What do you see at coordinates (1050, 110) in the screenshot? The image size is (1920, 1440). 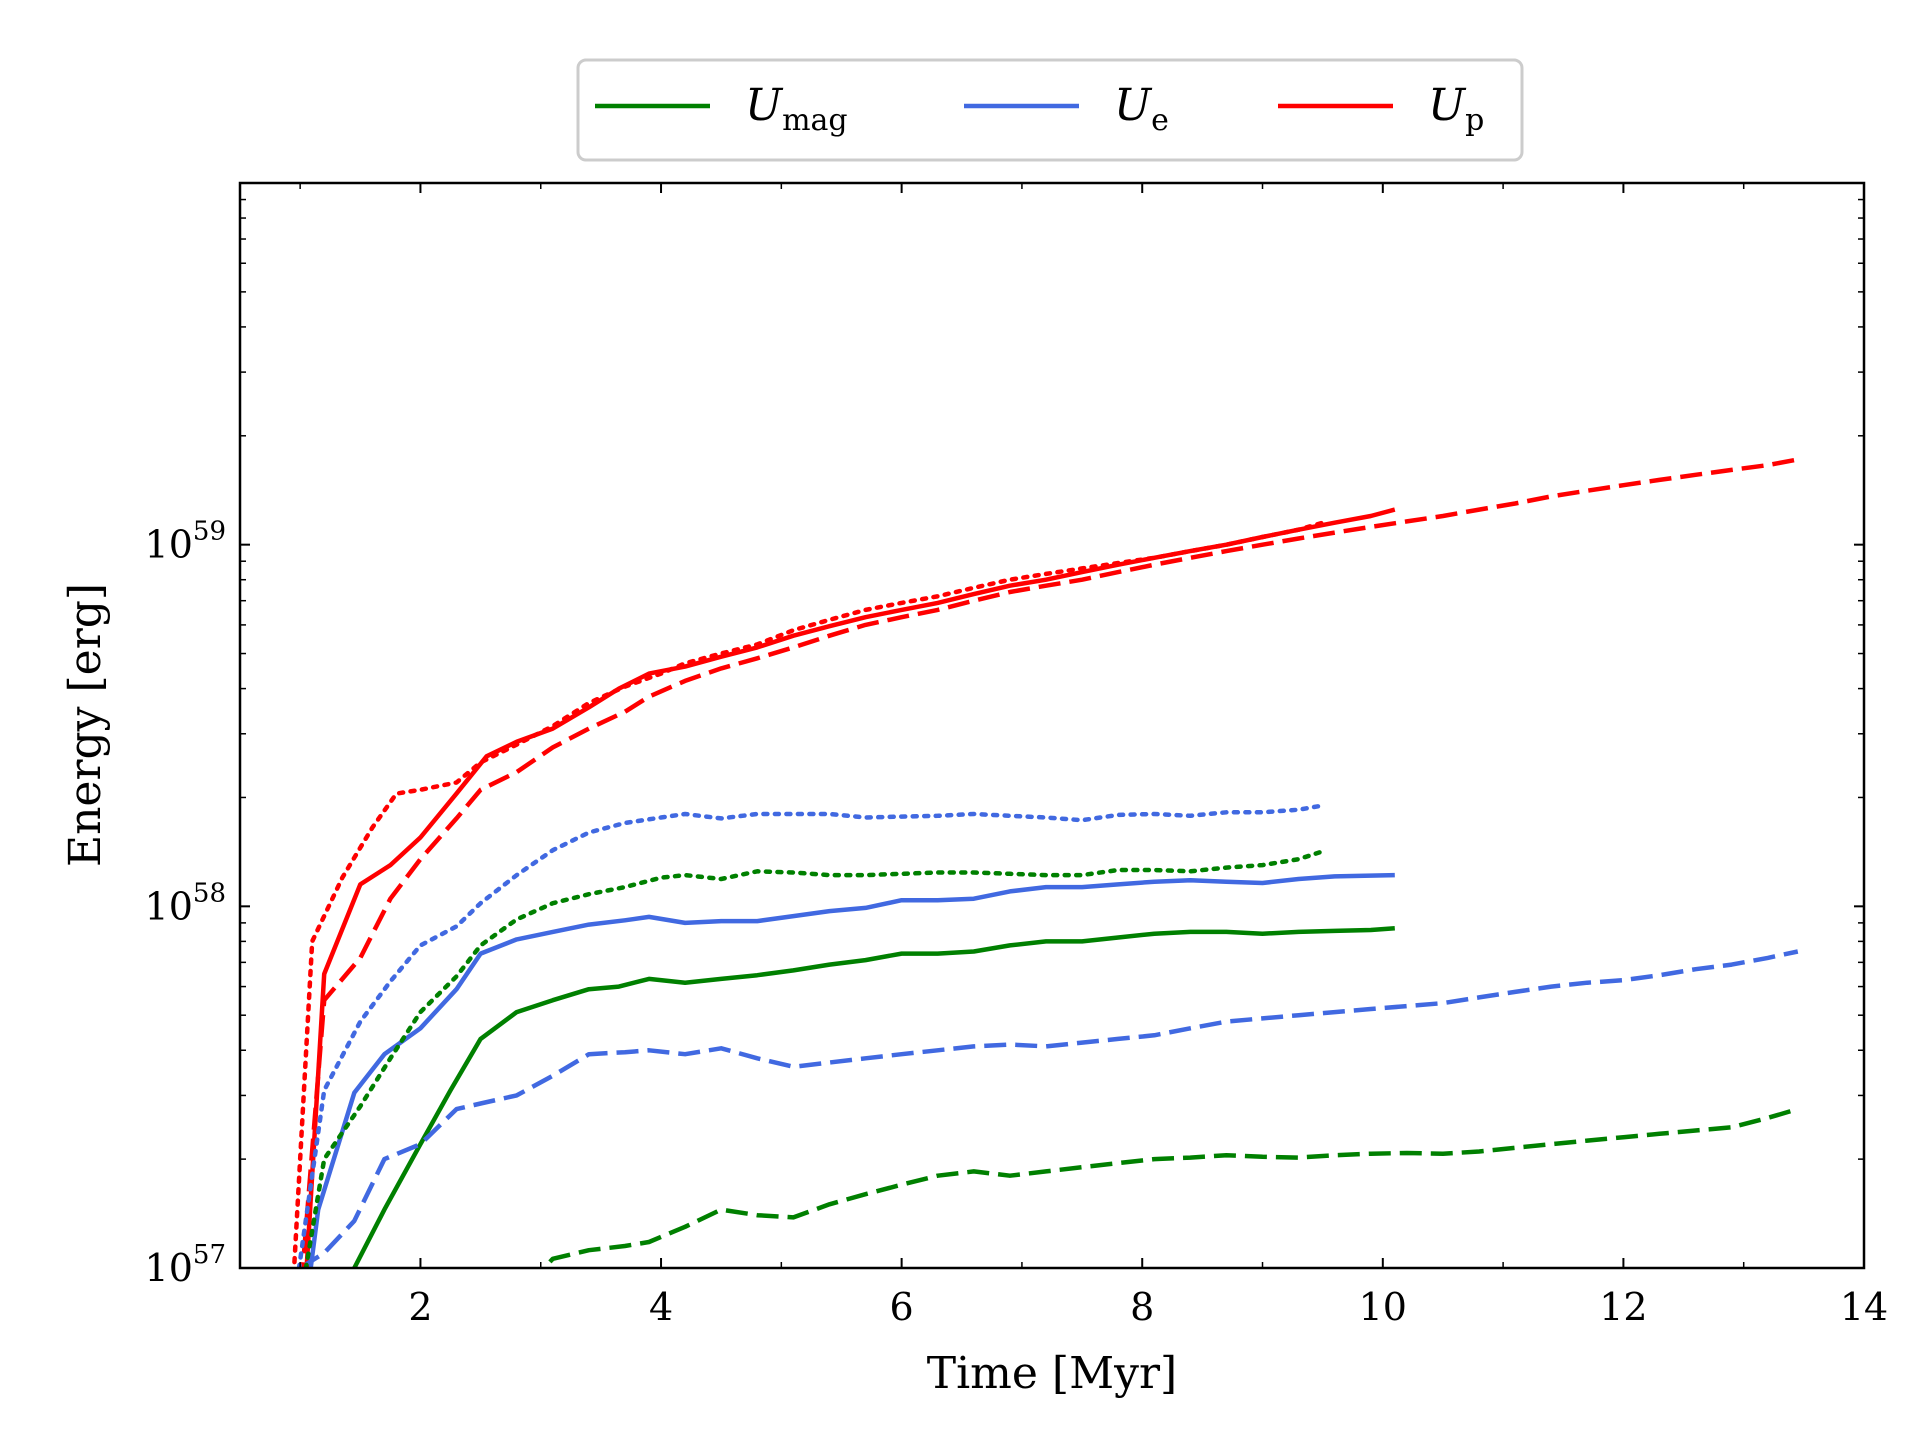 I see `legend: Umag Ue Up` at bounding box center [1050, 110].